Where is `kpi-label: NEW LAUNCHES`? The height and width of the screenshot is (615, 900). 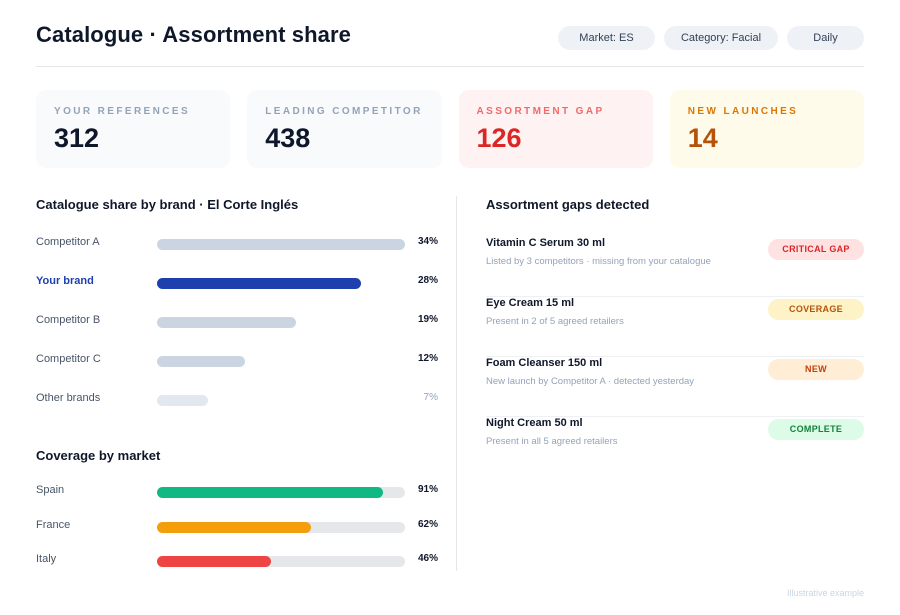 kpi-label: NEW LAUNCHES is located at coordinates (743, 111).